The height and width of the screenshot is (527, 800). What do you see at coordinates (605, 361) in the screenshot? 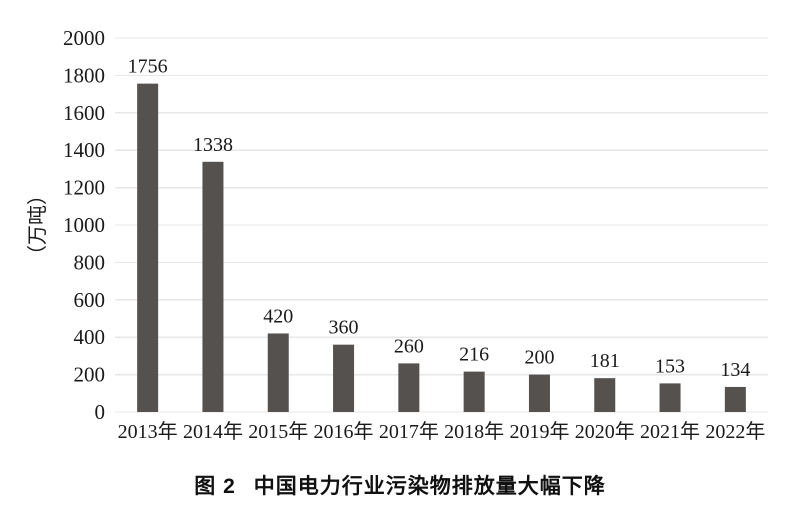
I see `bar-value-label: 181` at bounding box center [605, 361].